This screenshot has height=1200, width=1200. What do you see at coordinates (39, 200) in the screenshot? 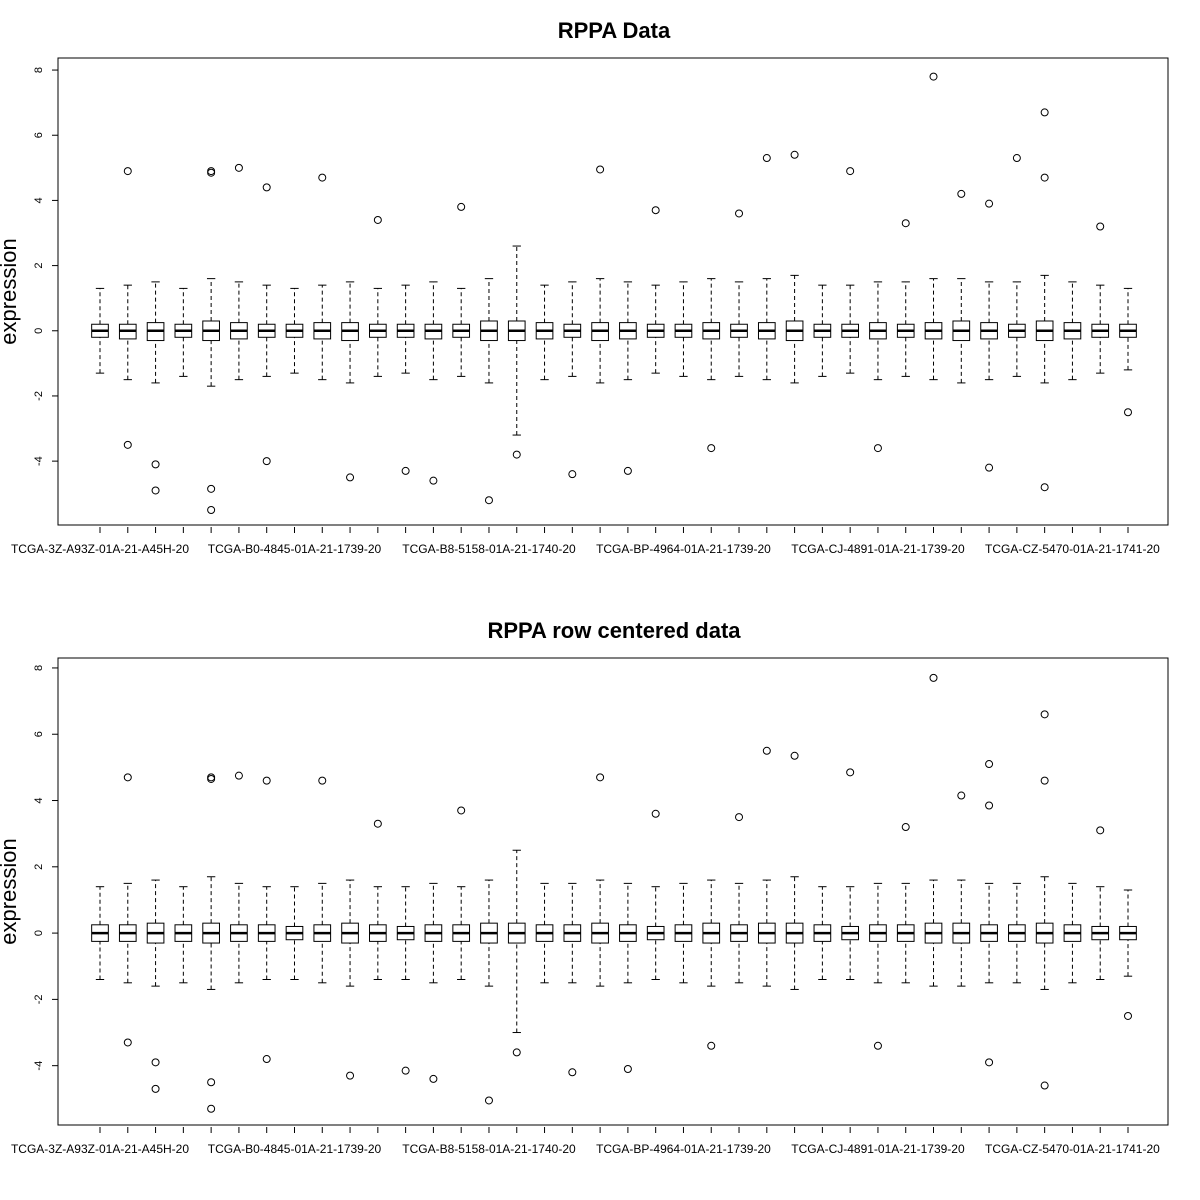
I see `y-tick-label: 4` at bounding box center [39, 200].